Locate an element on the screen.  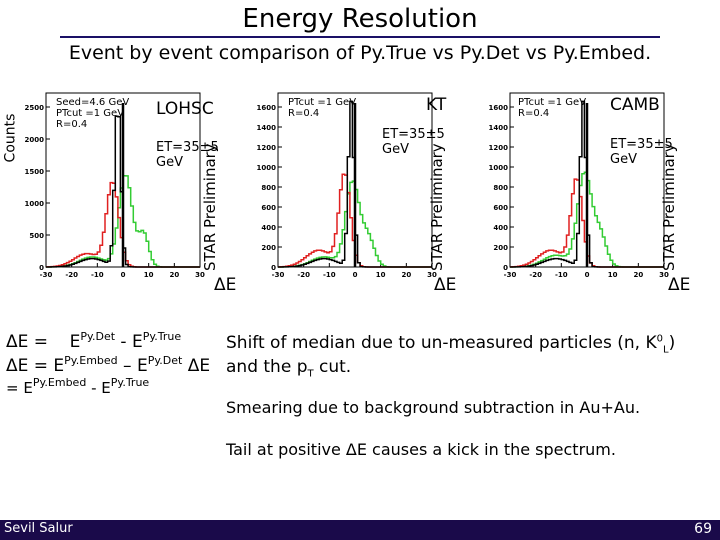
eq1-b-sup: Py.True is located at coordinates (162, 336).